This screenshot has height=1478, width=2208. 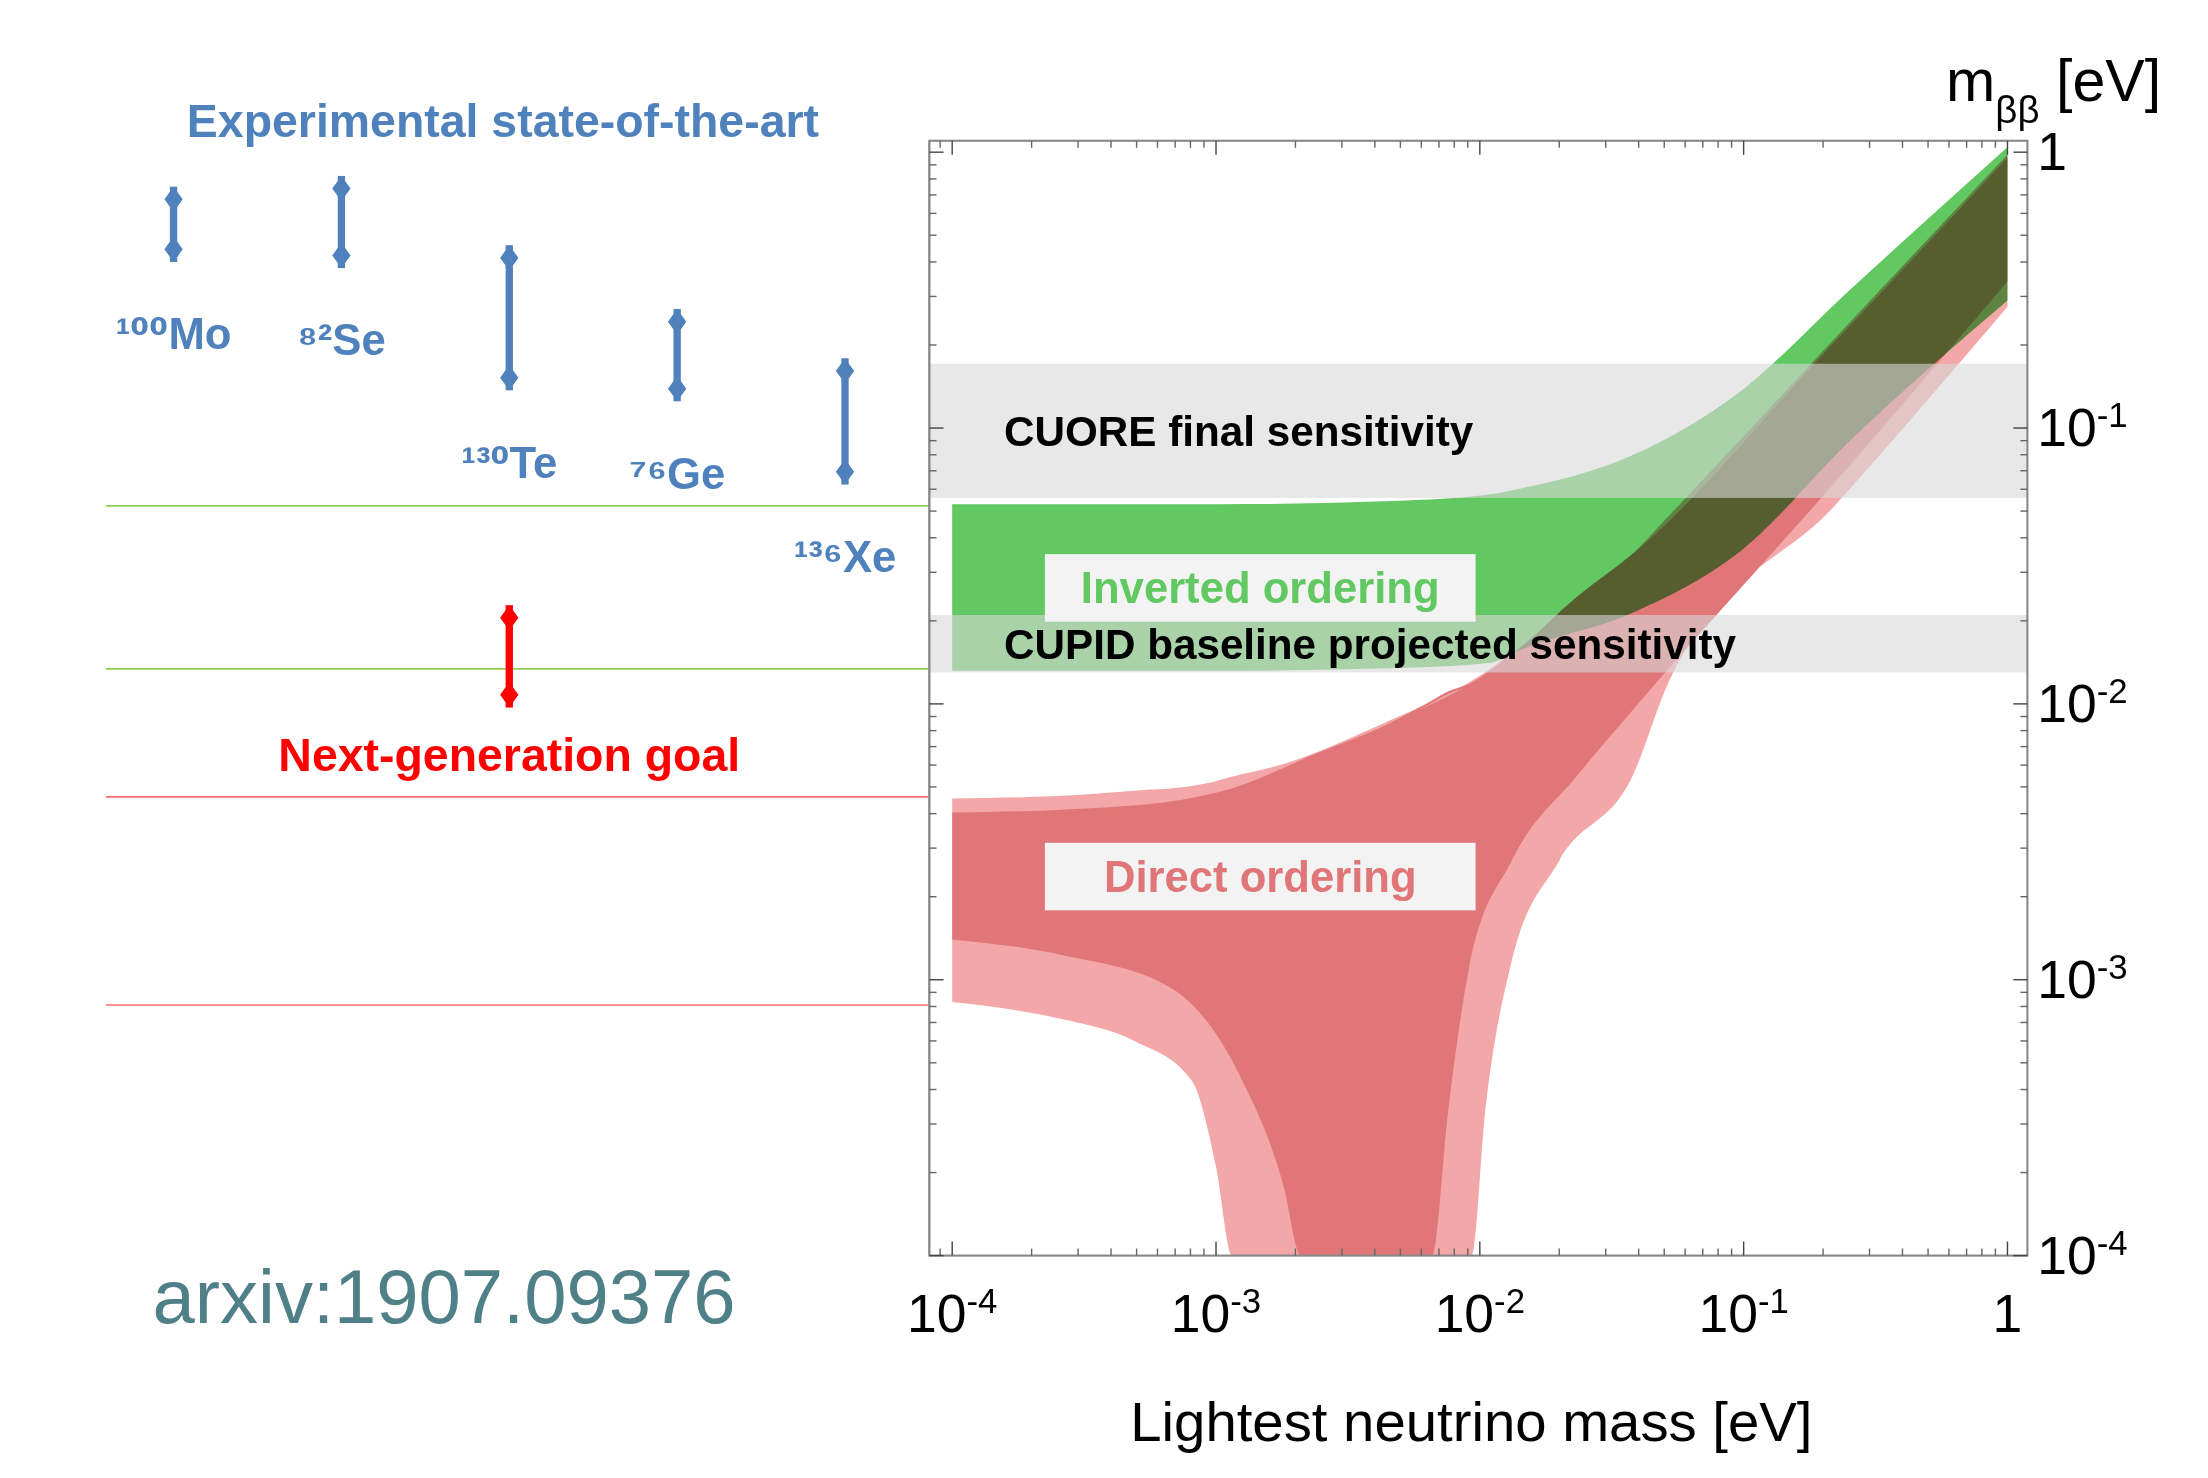 What do you see at coordinates (2007, 1313) in the screenshot?
I see `x-tick-label: 1` at bounding box center [2007, 1313].